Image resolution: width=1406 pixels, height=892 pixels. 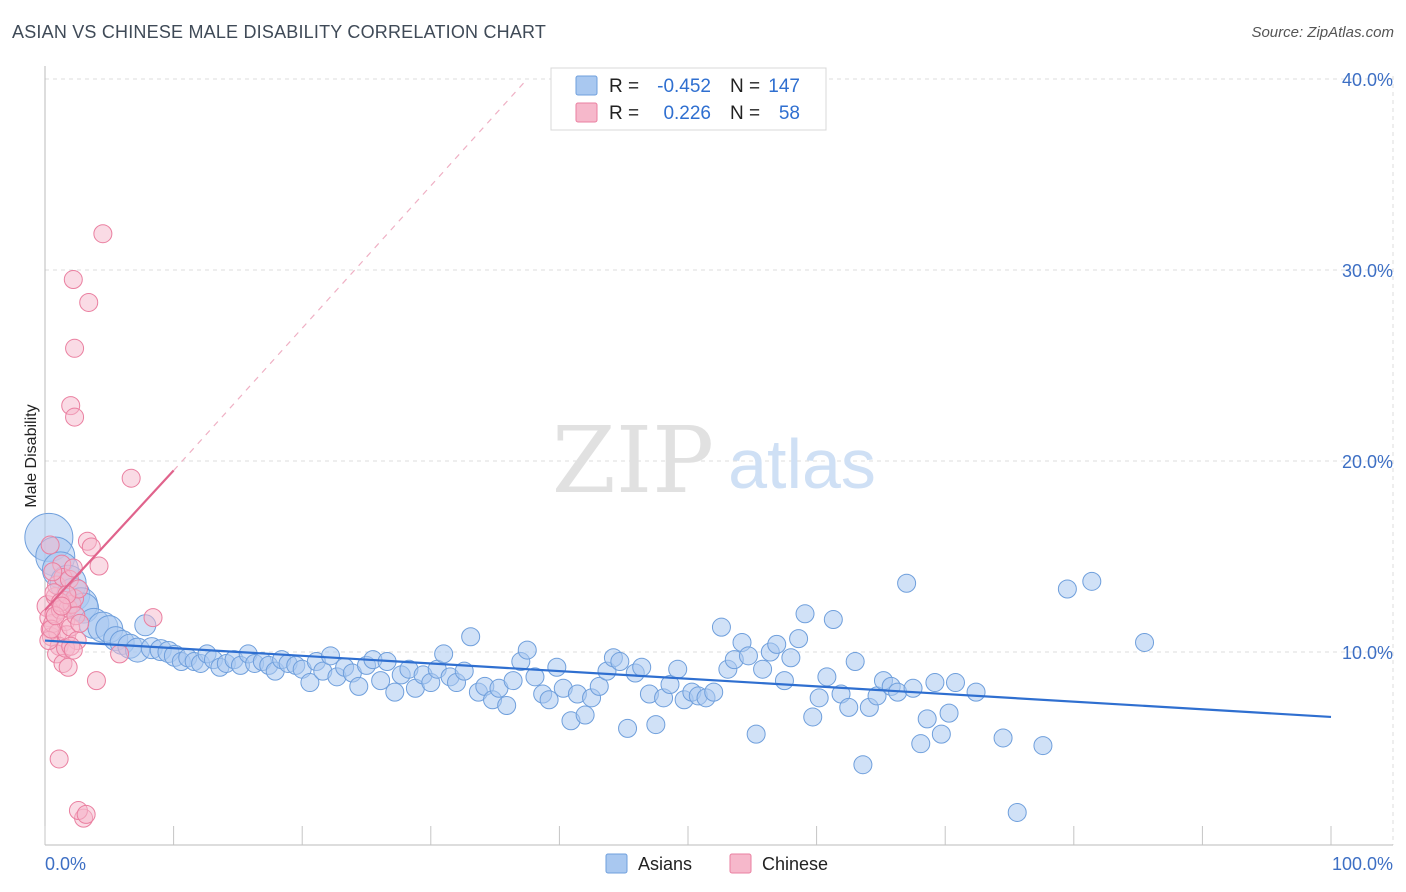 What do you see at coordinates (1362, 864) in the screenshot?
I see `x-tick-label: 100.0%` at bounding box center [1362, 864].